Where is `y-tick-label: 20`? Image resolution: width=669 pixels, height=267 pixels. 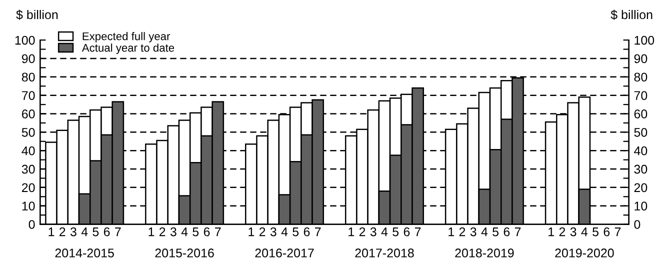 y-tick-label: 20 is located at coordinates (28, 187).